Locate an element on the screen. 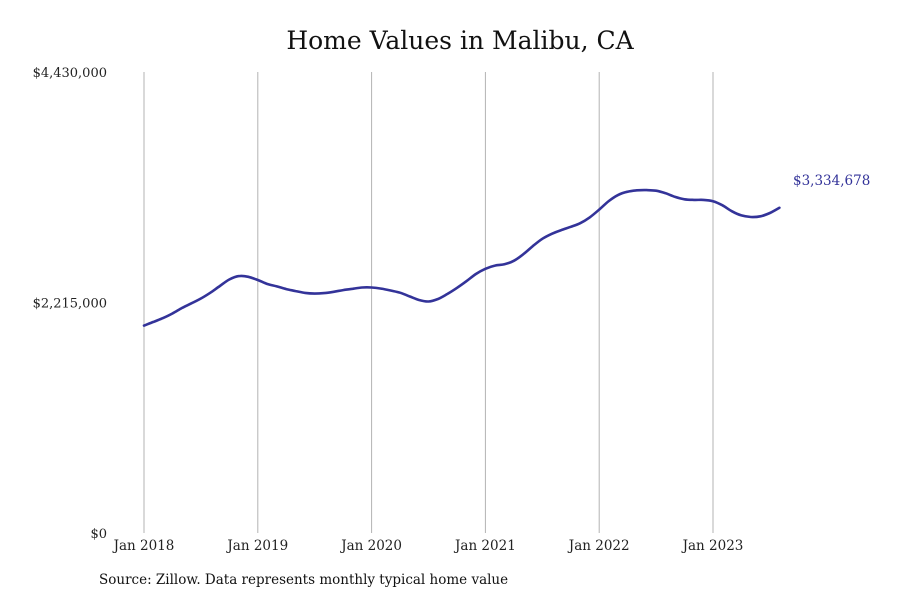 The image size is (900, 600). x-tick-label: Jan 2020 is located at coordinates (370, 546).